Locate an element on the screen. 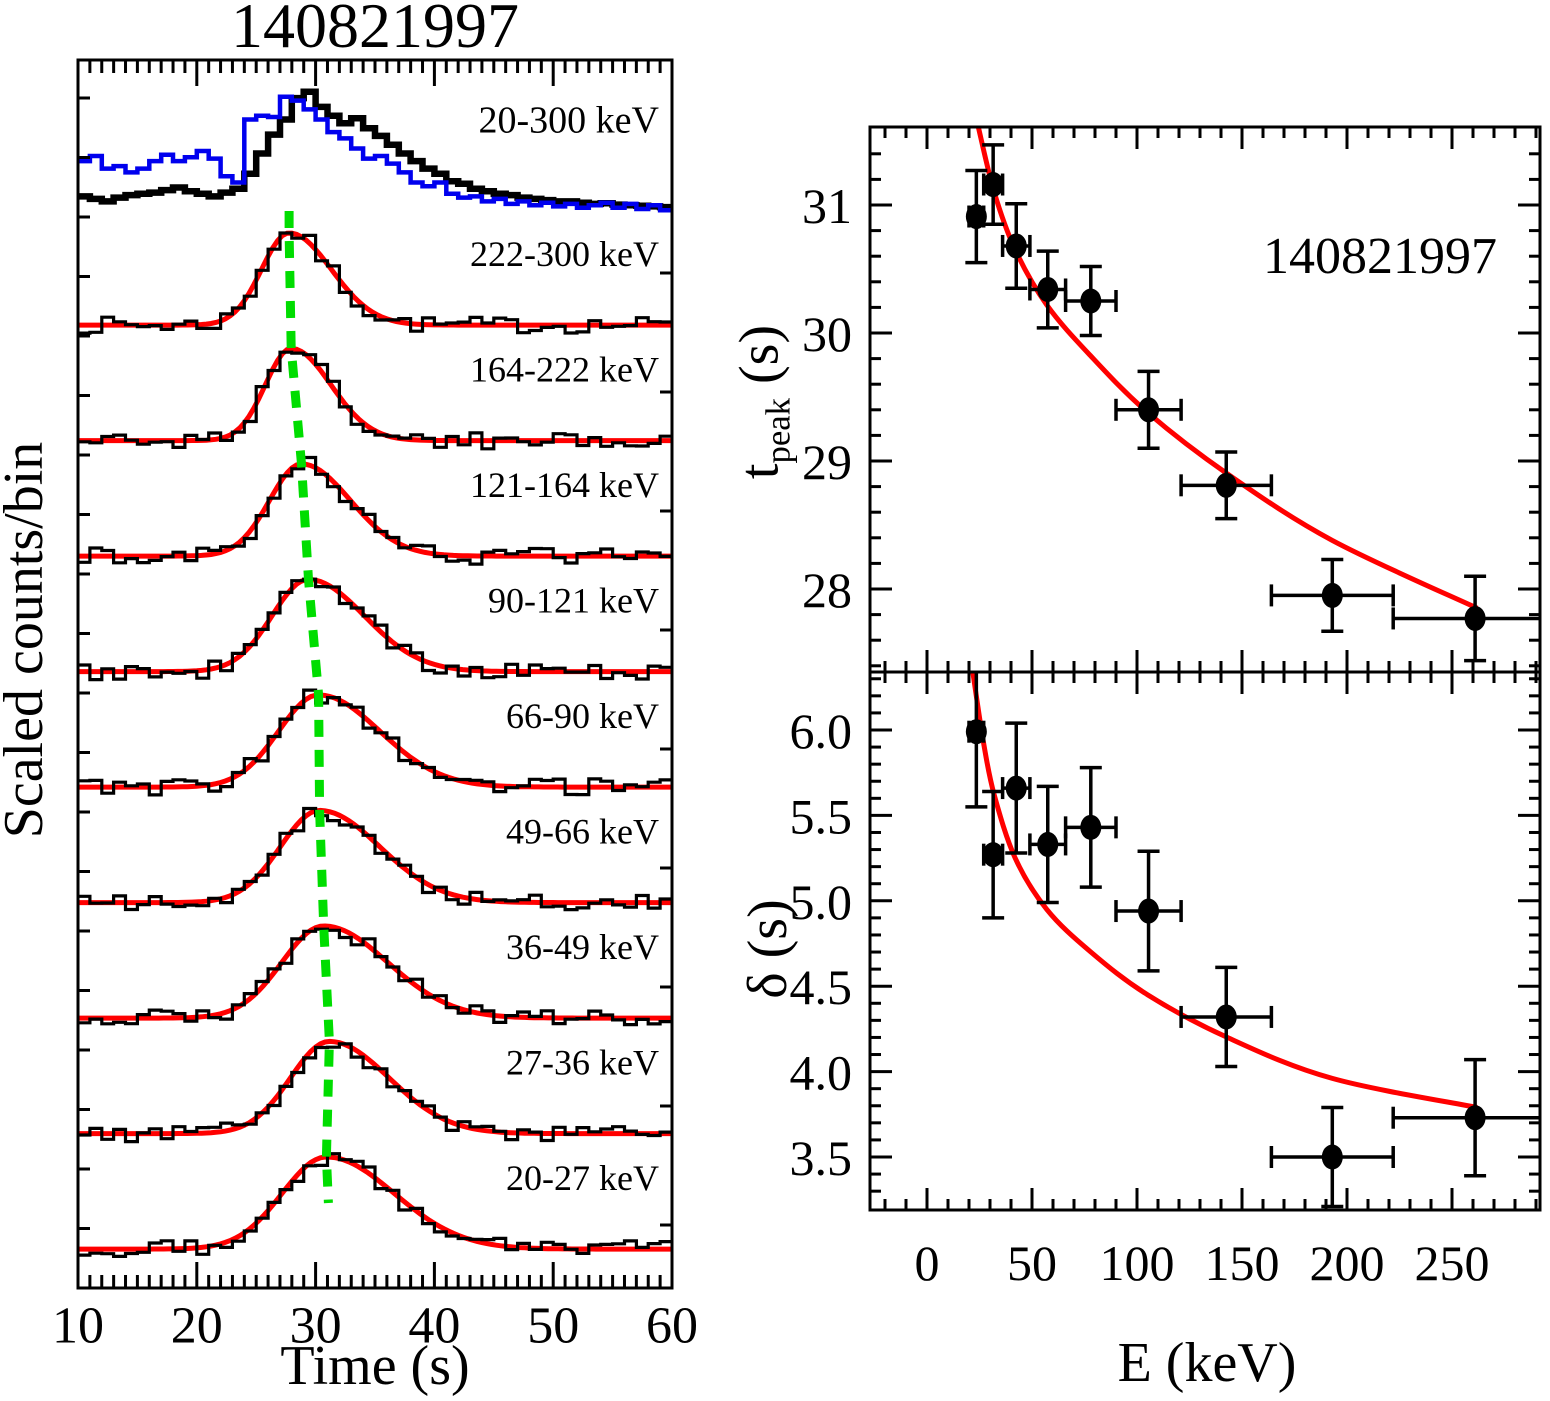 The width and height of the screenshot is (1550, 1401). composite-band-label: 20-300 keV is located at coordinates (569, 121).